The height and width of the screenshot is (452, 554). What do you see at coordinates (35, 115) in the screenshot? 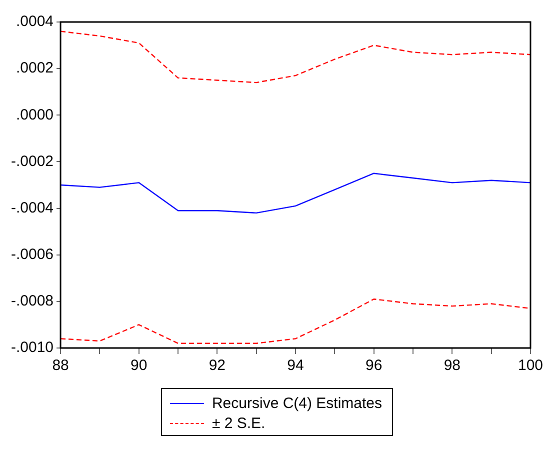
I see `y-tick-label: .0000` at bounding box center [35, 115].